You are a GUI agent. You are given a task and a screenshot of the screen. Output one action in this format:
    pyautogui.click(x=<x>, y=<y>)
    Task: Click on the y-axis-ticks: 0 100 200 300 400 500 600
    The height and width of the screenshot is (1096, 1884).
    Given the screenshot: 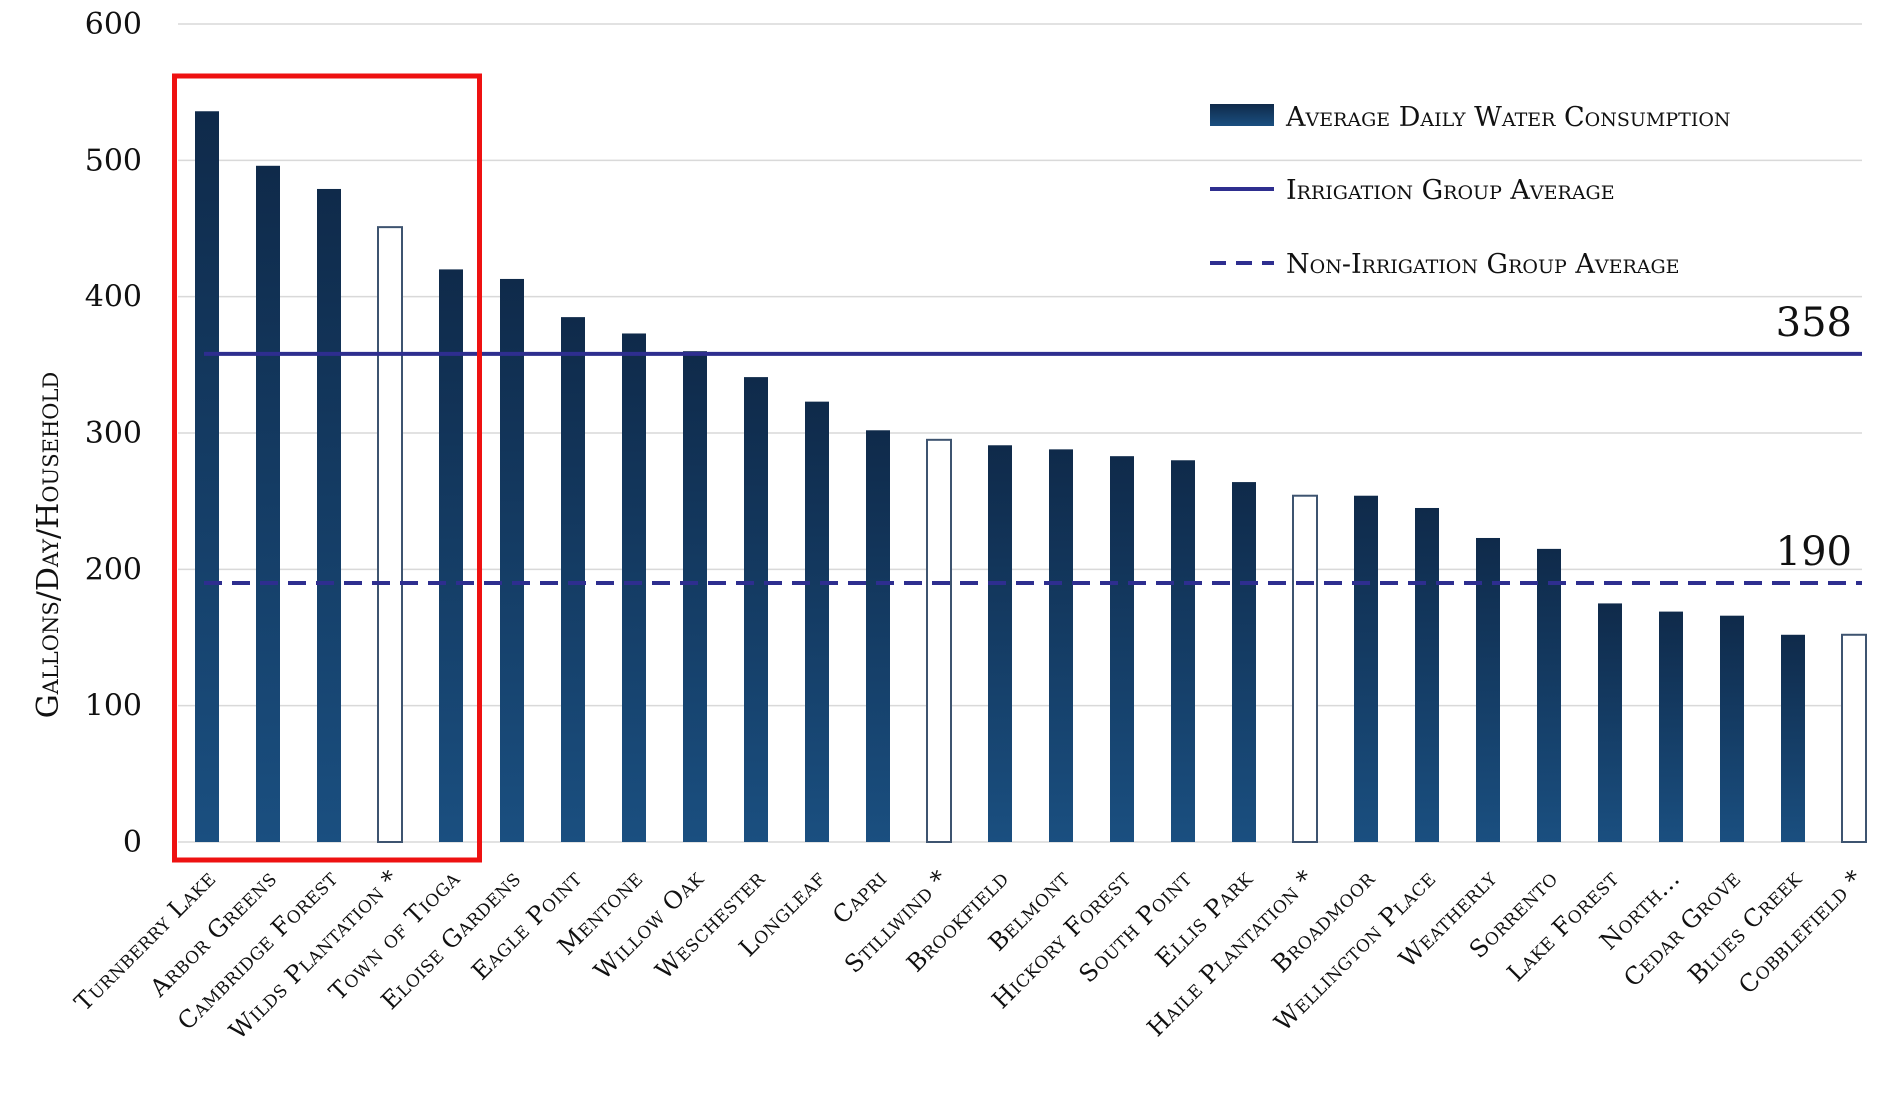 What is the action you would take?
    pyautogui.click(x=113, y=433)
    